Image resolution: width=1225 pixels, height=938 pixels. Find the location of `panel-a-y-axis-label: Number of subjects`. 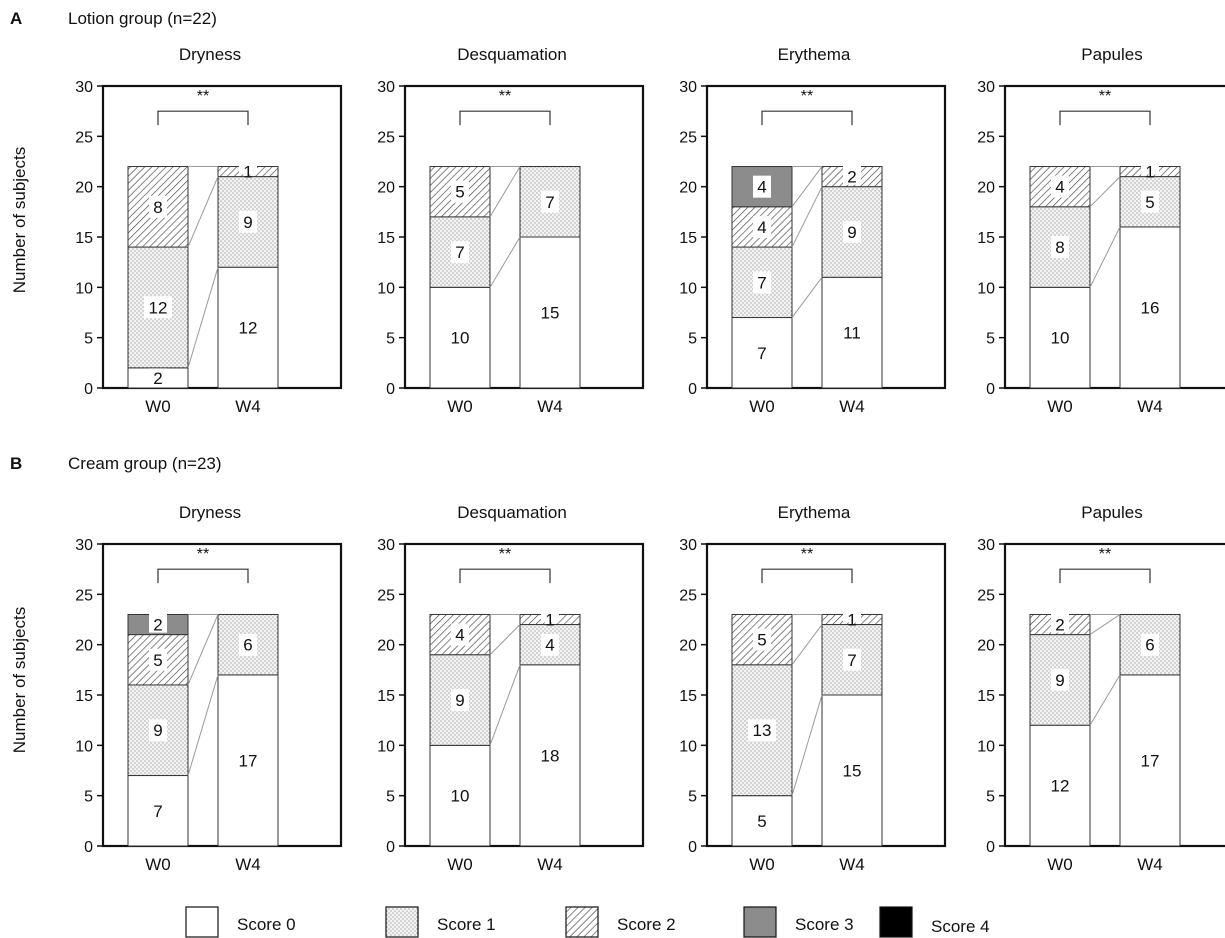

panel-a-y-axis-label: Number of subjects is located at coordinates (19, 220).